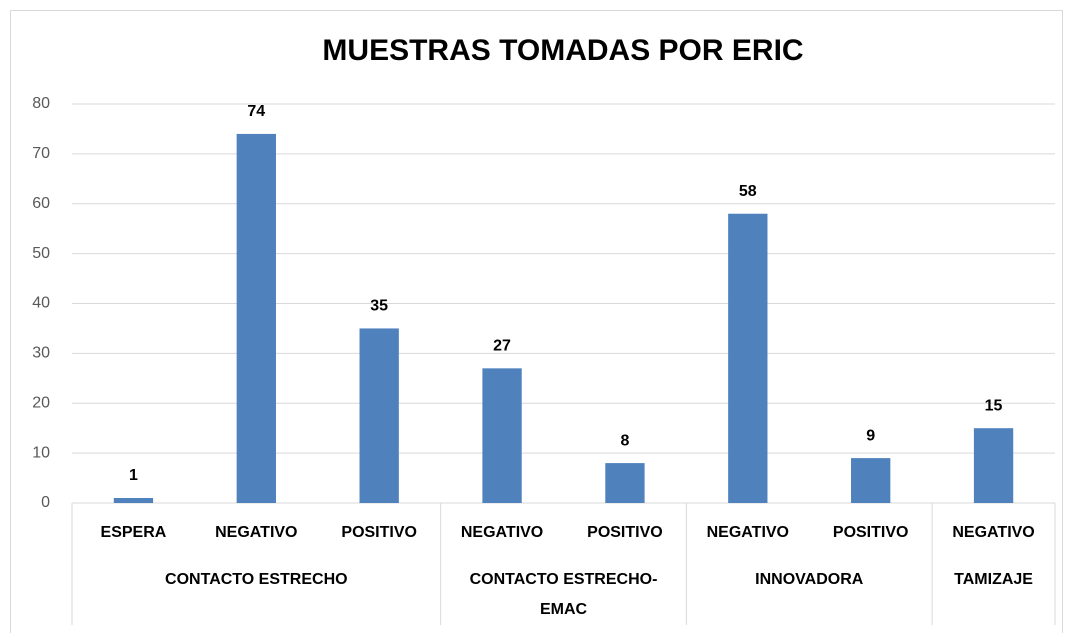  What do you see at coordinates (41, 153) in the screenshot?
I see `y-tick-label: 70` at bounding box center [41, 153].